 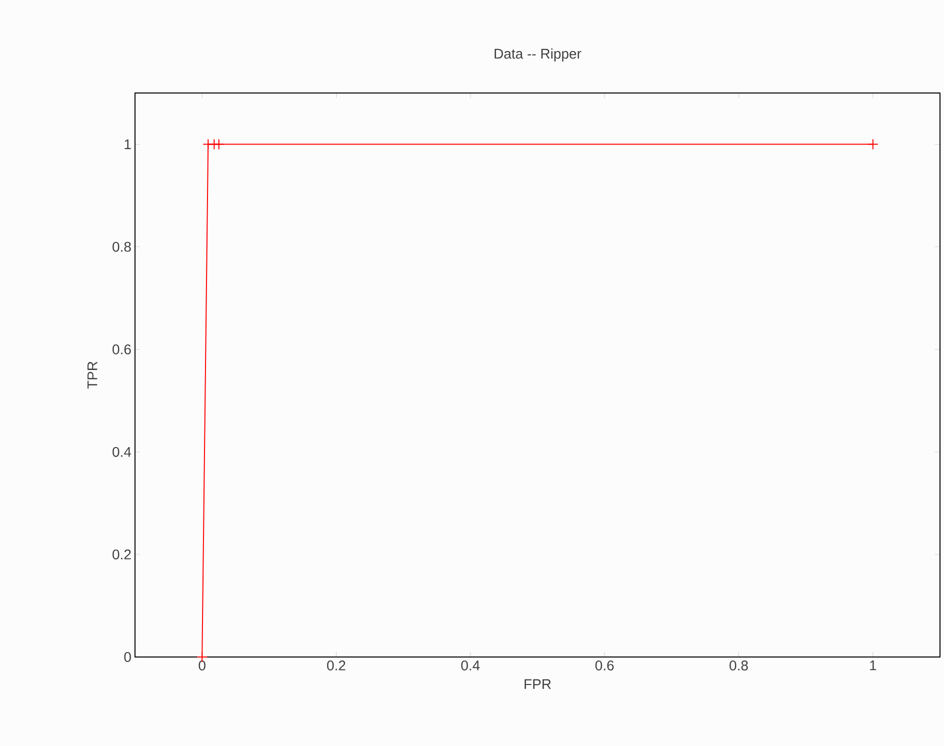 What do you see at coordinates (873, 665) in the screenshot?
I see `x-tick-label: 1` at bounding box center [873, 665].